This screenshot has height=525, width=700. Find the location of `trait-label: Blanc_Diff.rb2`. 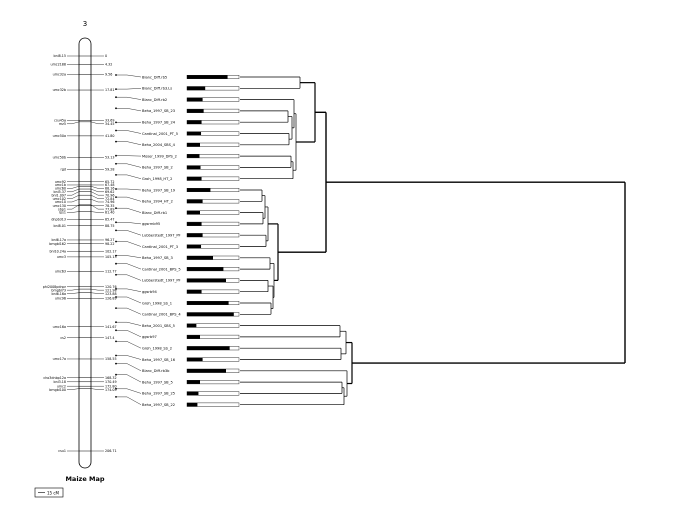

trait-label: Blanc_Diff.rb2 is located at coordinates (154, 100).